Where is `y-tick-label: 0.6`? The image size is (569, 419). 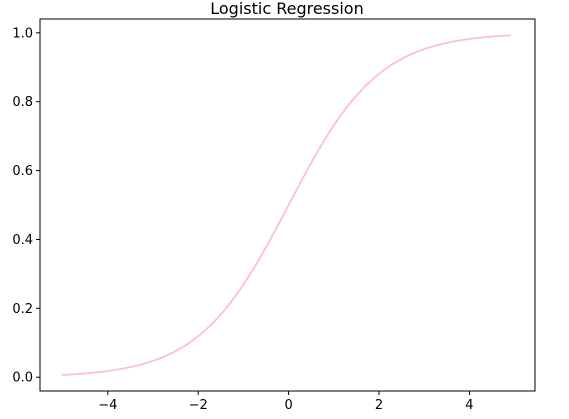
y-tick-label: 0.6 is located at coordinates (22, 171).